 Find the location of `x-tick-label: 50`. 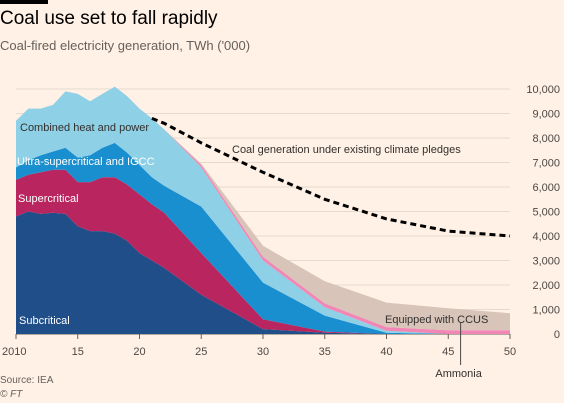

x-tick-label: 50 is located at coordinates (510, 352).